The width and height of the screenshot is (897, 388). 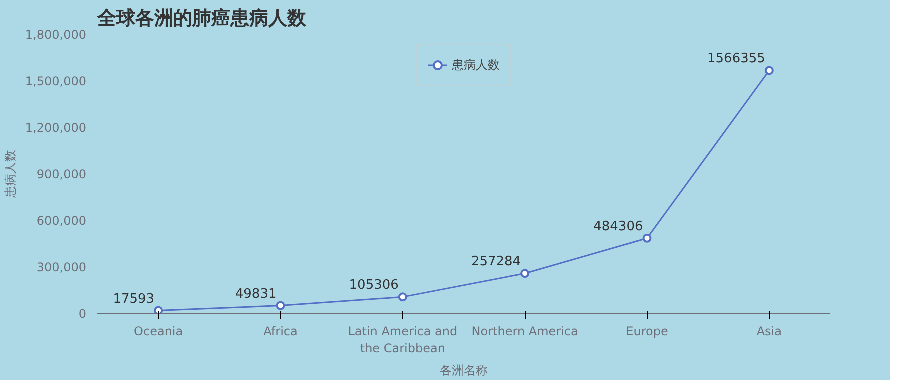 I want to click on data-label: 105306, so click(x=374, y=286).